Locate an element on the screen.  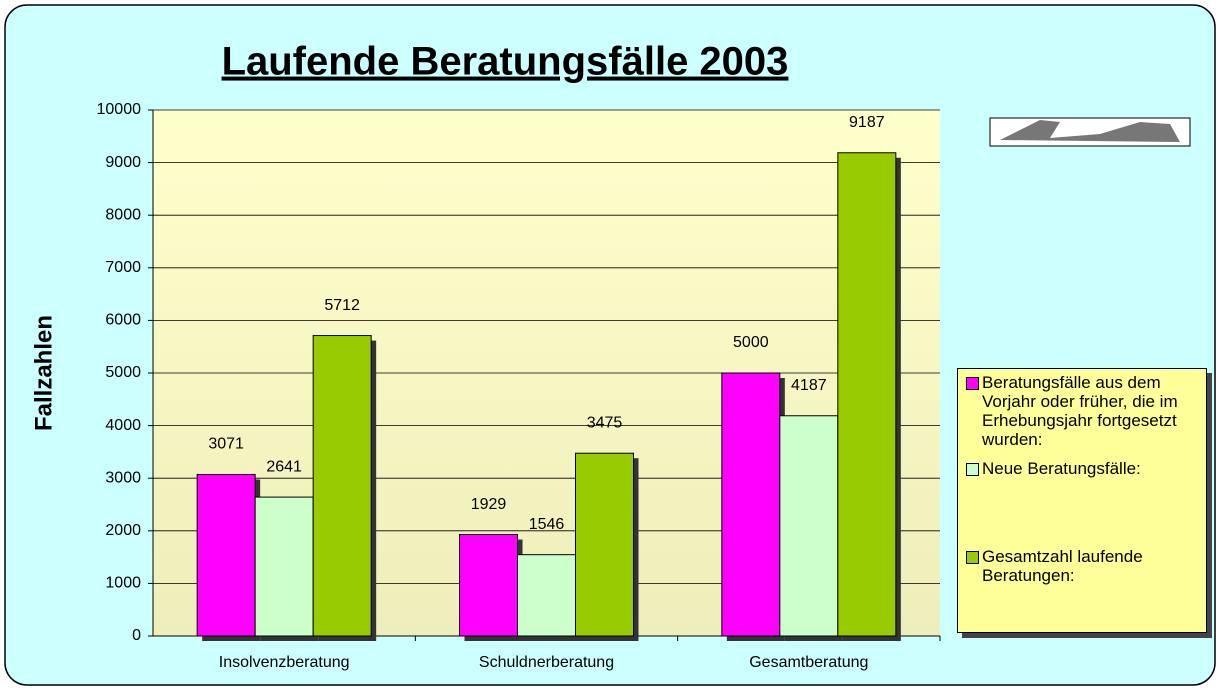
icon is located at coordinates (1090, 132).